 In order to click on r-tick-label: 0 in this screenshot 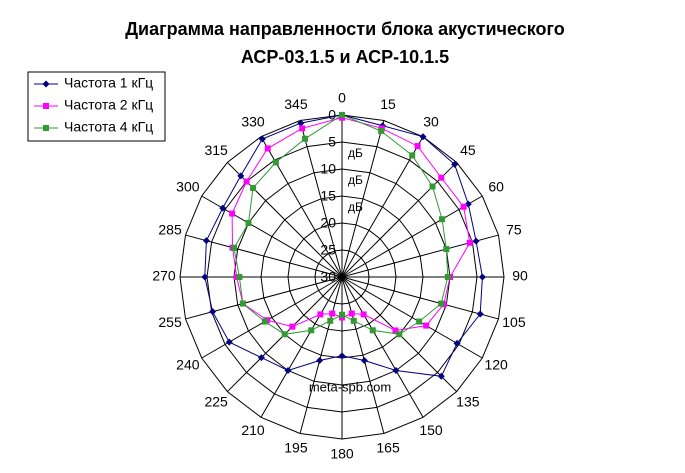, I will do `click(332, 115)`.